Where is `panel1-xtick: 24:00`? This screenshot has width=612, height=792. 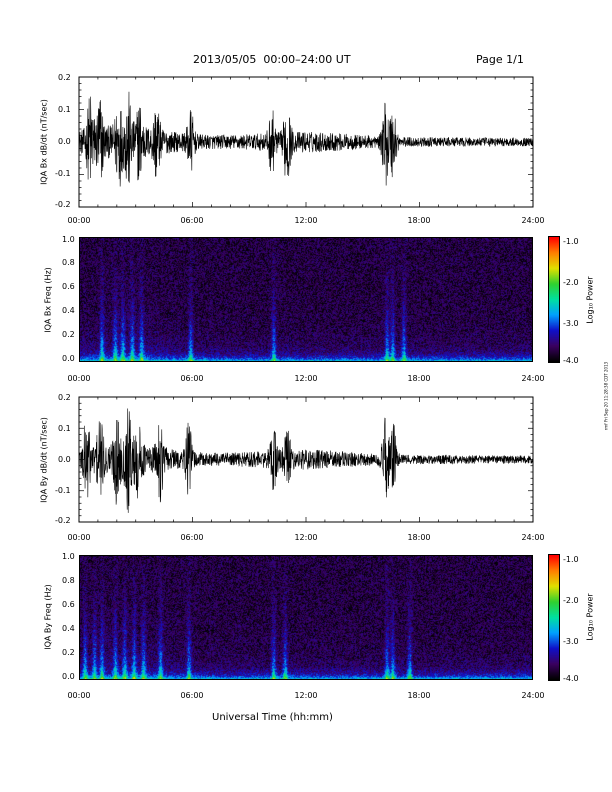
panel1-xtick: 24:00 is located at coordinates (533, 220).